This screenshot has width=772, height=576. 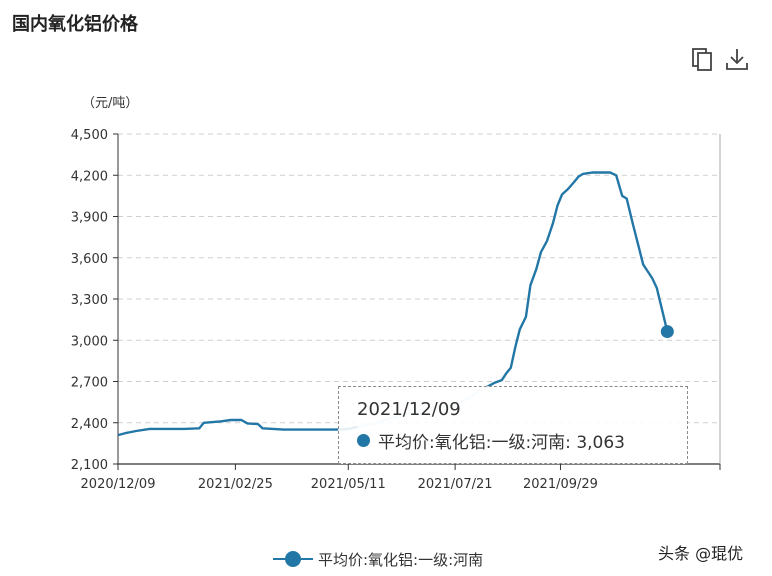 What do you see at coordinates (293, 559) in the screenshot?
I see `legend-marker-icon` at bounding box center [293, 559].